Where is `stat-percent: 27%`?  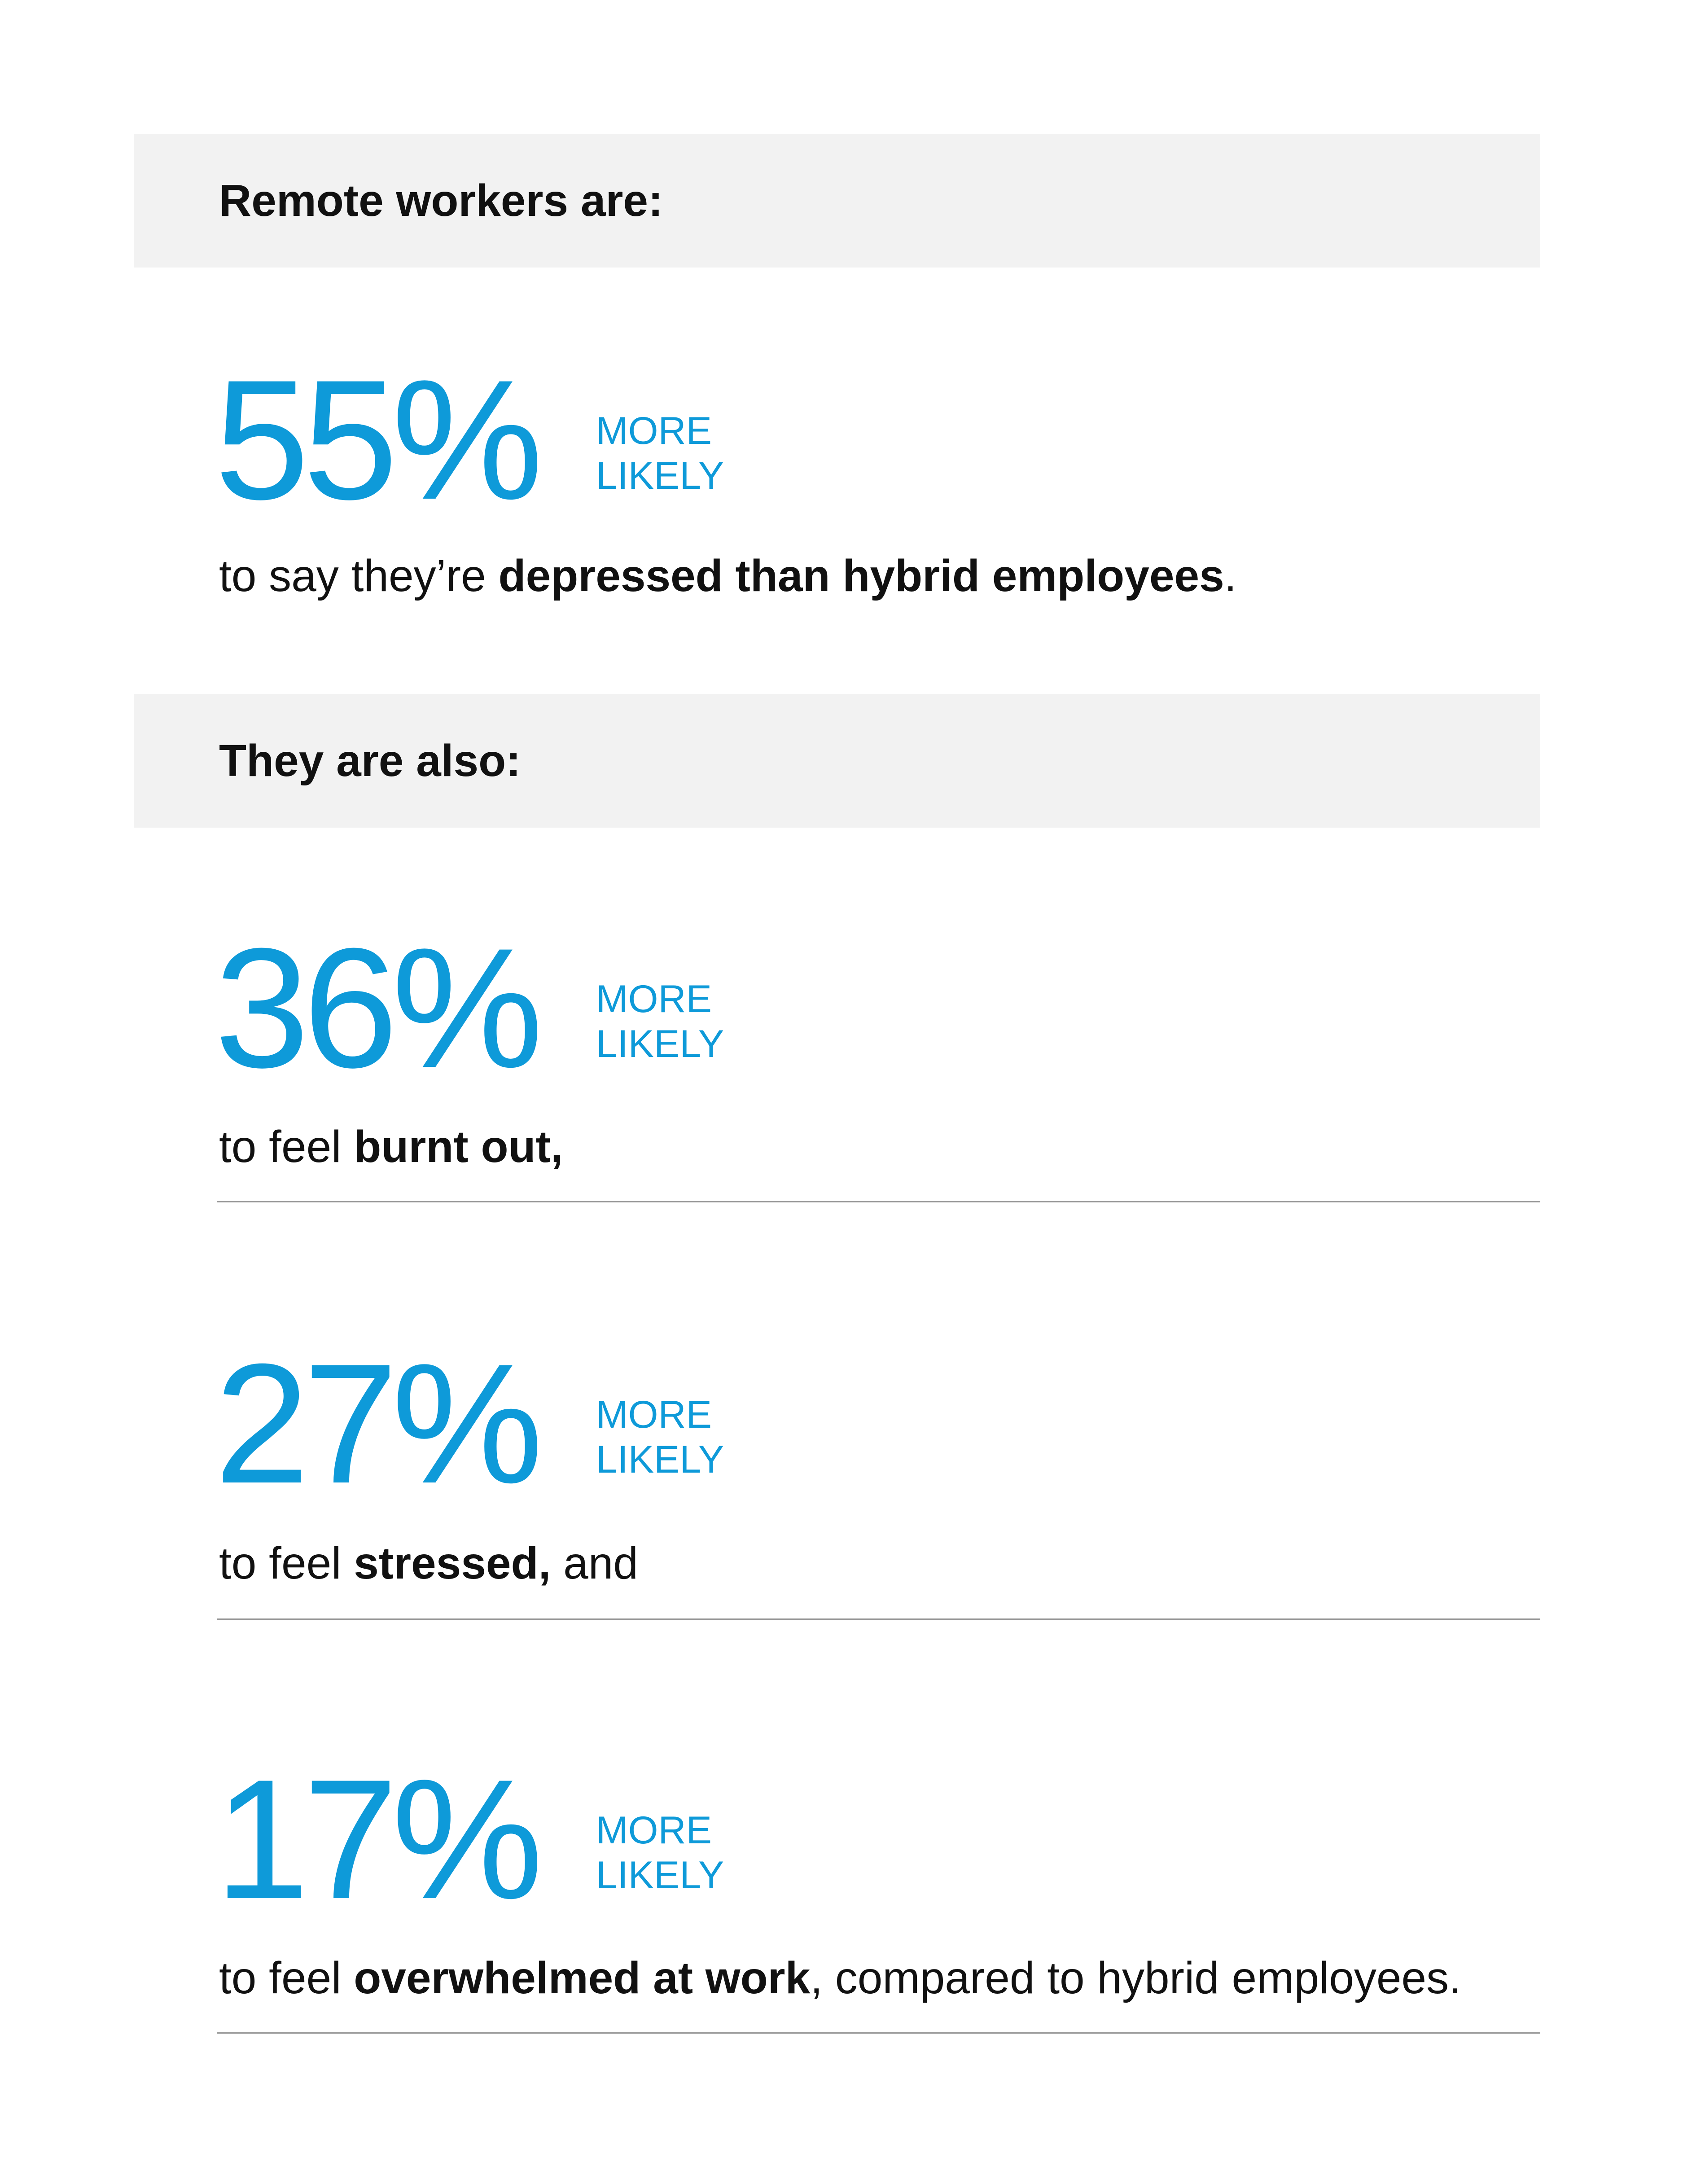
stat-percent: 27% is located at coordinates (379, 1423).